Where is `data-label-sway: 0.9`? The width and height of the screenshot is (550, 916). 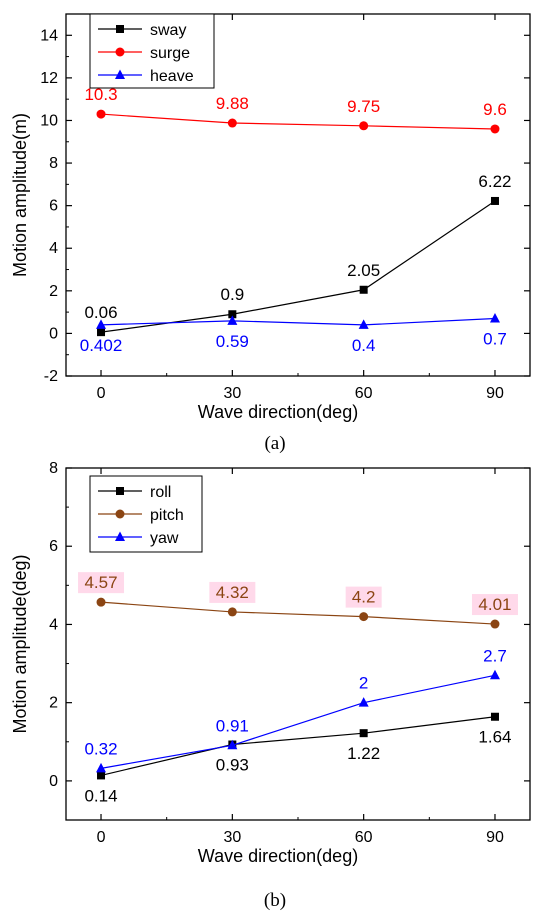
data-label-sway: 0.9 is located at coordinates (233, 294).